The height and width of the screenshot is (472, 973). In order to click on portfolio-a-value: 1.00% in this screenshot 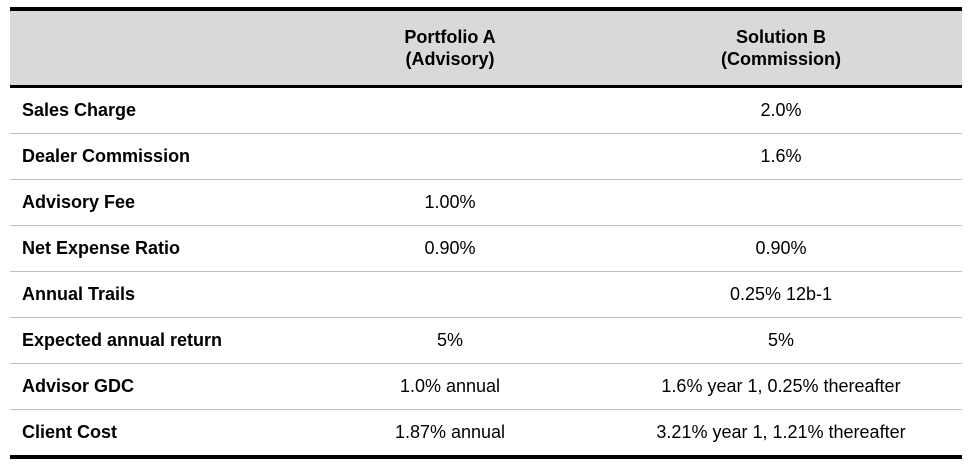, I will do `click(450, 202)`.